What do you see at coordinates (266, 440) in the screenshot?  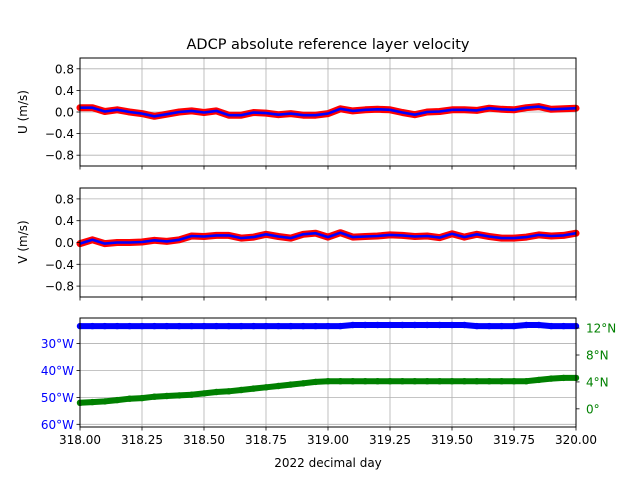 I see `pos-xtick-label-3: 318.75` at bounding box center [266, 440].